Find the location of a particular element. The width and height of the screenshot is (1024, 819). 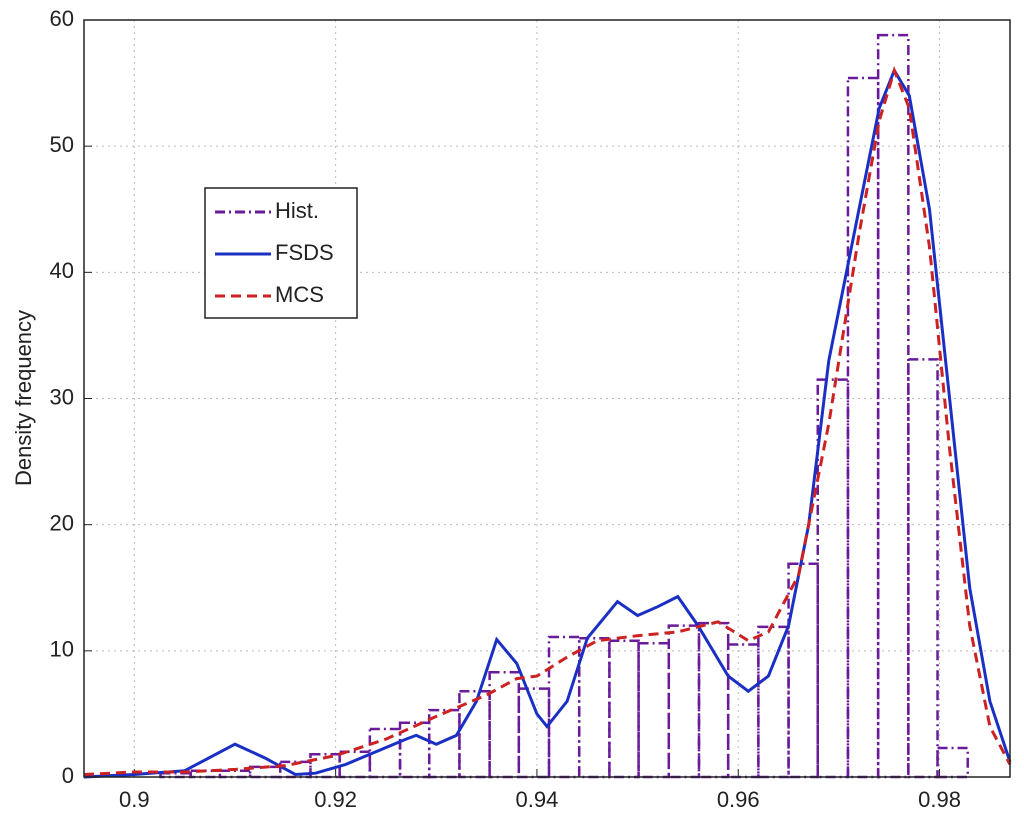

y-tick-label: 40 is located at coordinates (62, 270).